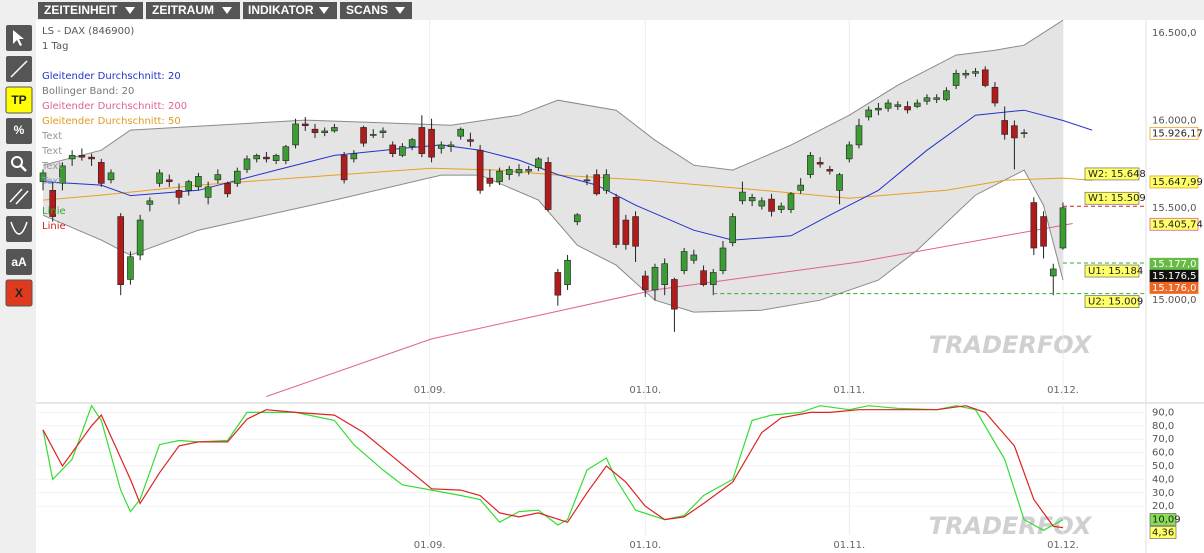 The image size is (1204, 553). I want to click on level-label: U1: 15.184, so click(1115, 271).